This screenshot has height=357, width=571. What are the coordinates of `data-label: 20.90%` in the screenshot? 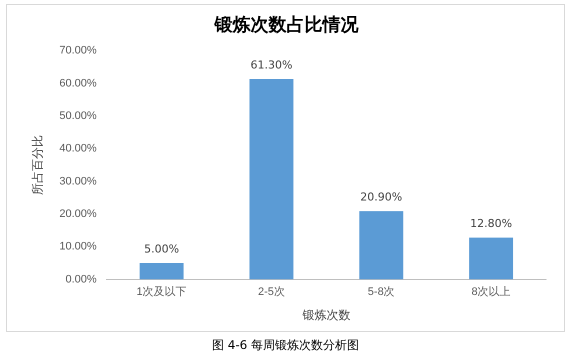 It's located at (381, 197).